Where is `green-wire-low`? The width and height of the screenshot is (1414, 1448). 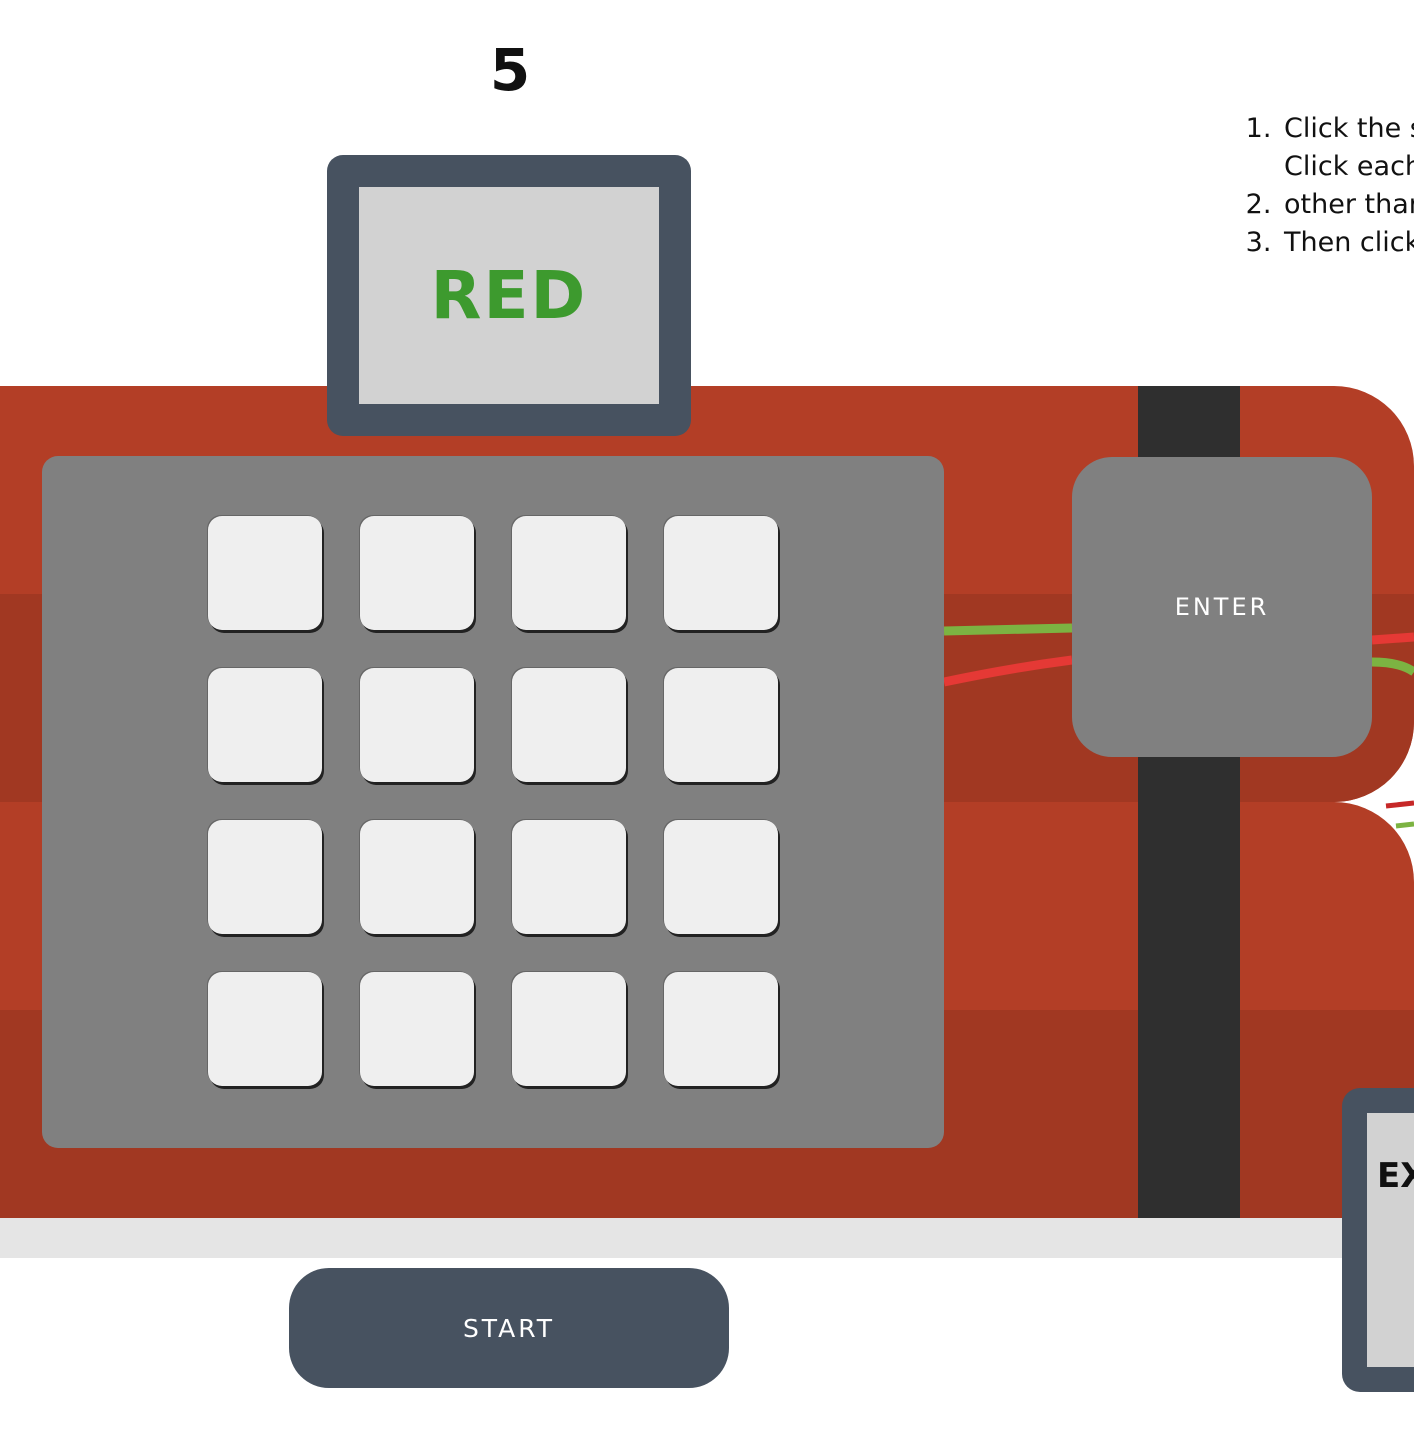
green-wire-low is located at coordinates (1404, 825).